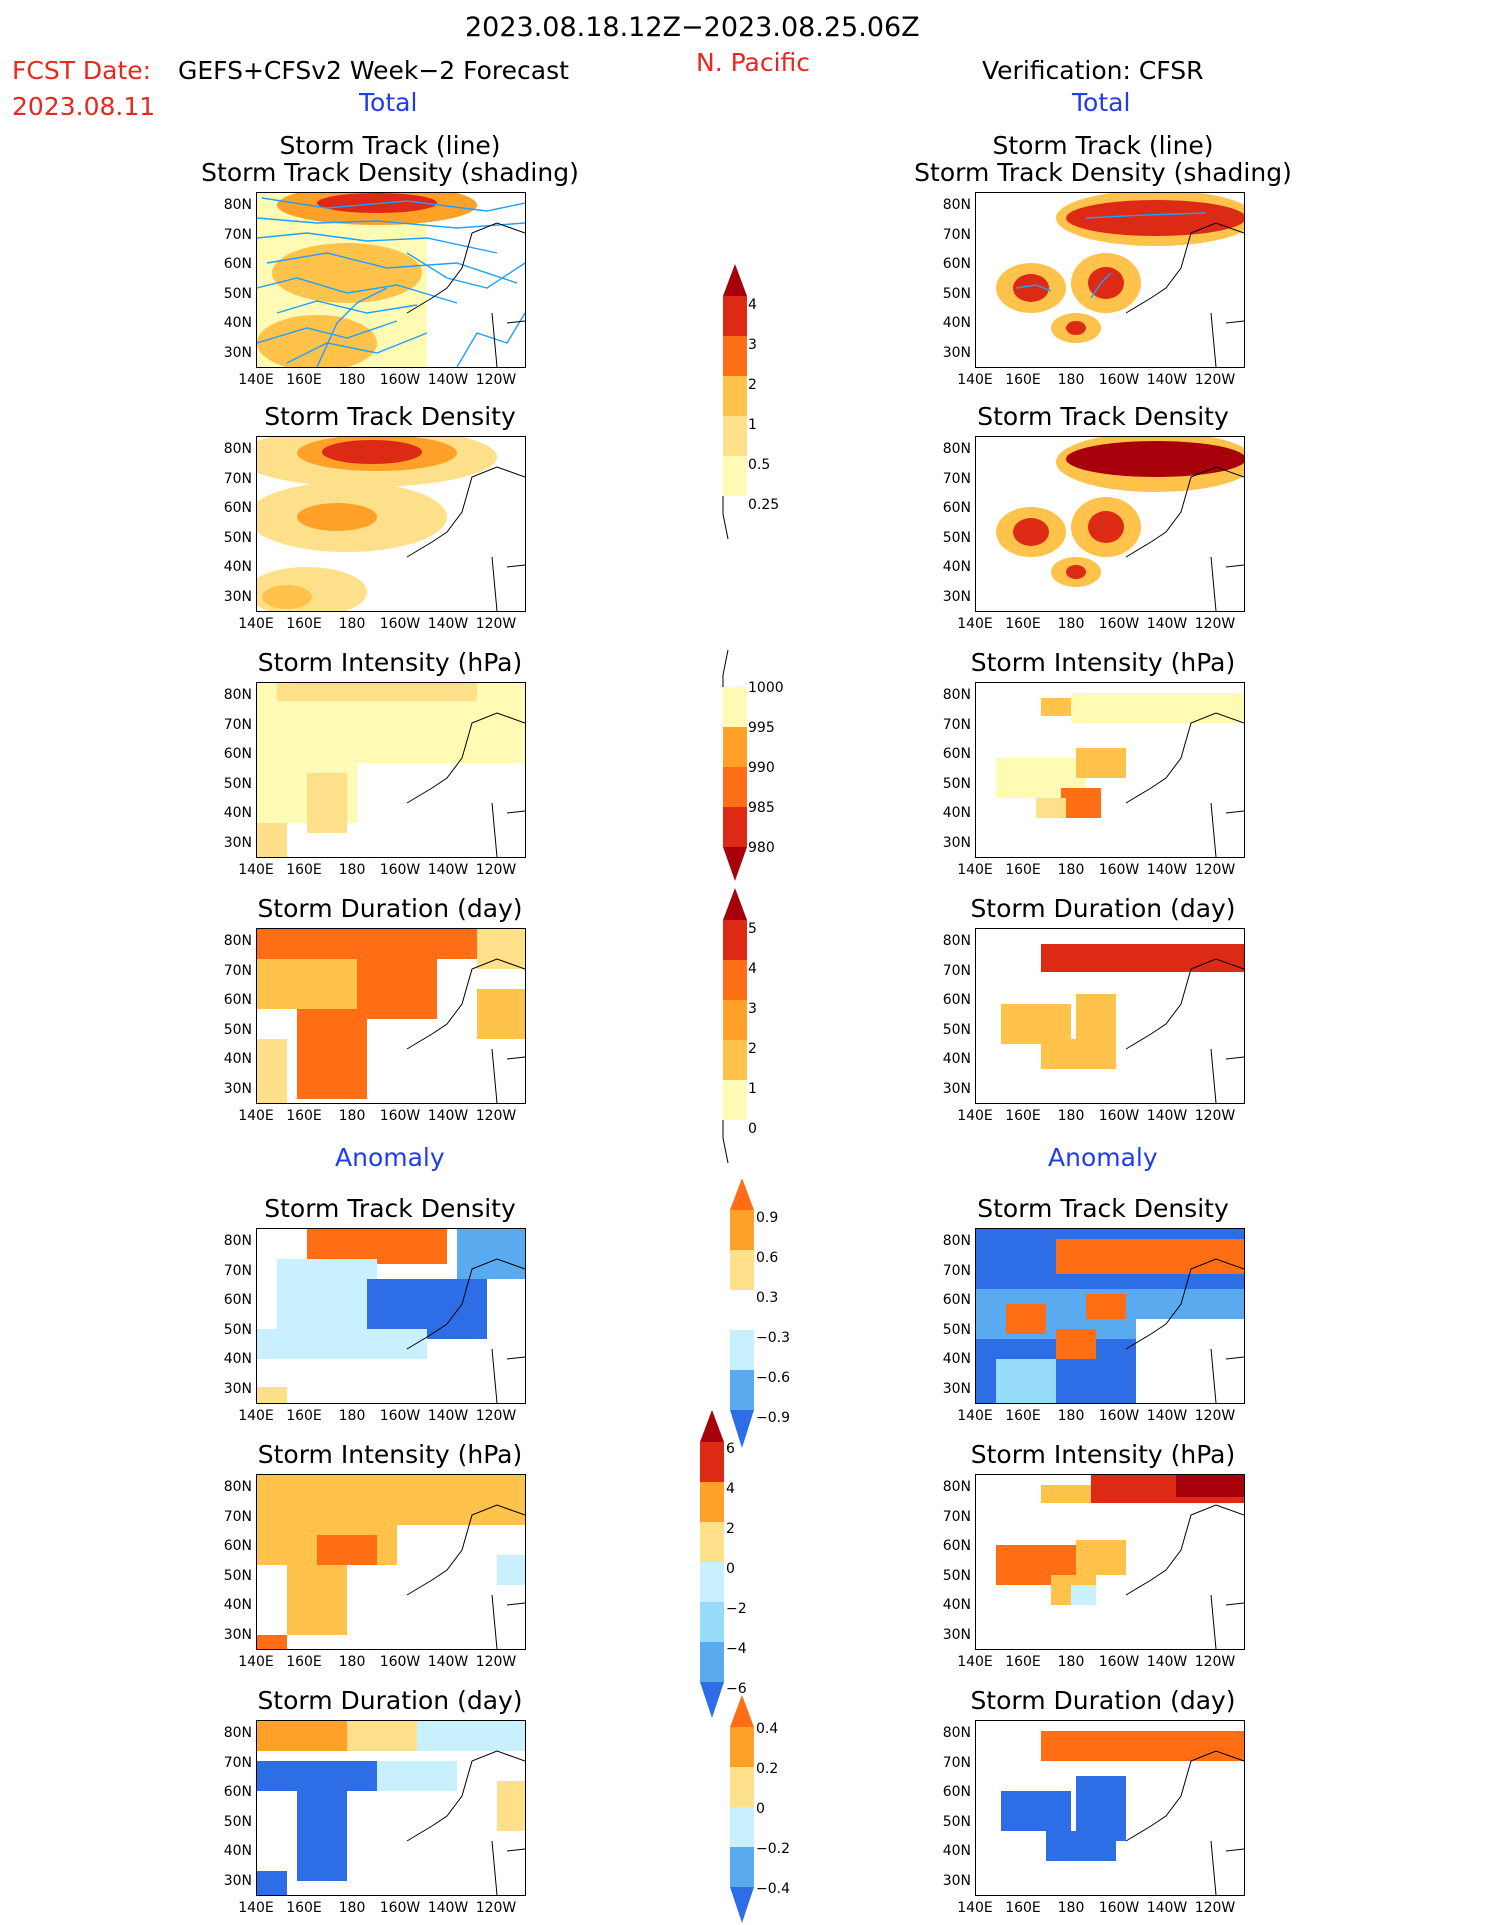 This screenshot has width=1487, height=1925. Describe the element at coordinates (391, 1016) in the screenshot. I see `map-duration-forecast-svg` at that location.